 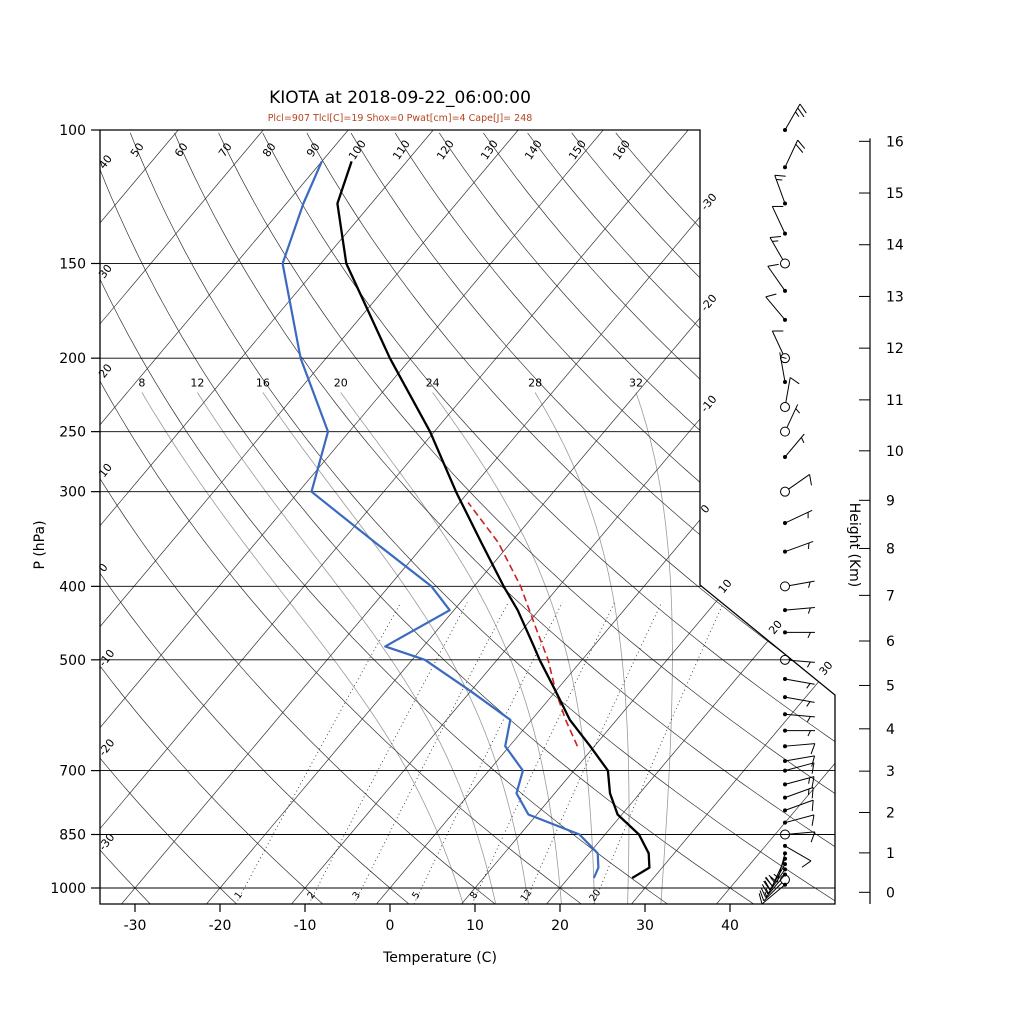 What do you see at coordinates (826, 668) in the screenshot?
I see `isotherm-edge-label: 30` at bounding box center [826, 668].